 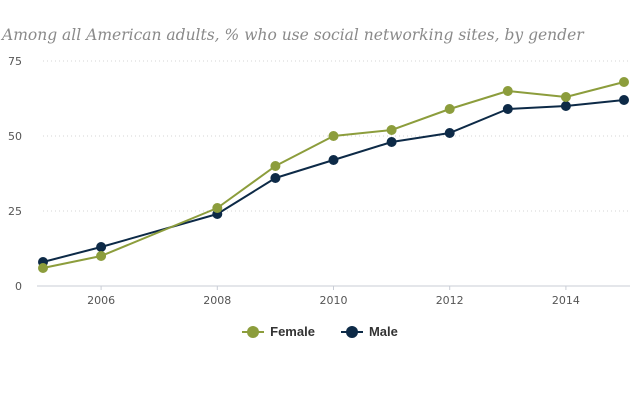 What do you see at coordinates (101, 300) in the screenshot?
I see `x-tick-label-2006: 2006` at bounding box center [101, 300].